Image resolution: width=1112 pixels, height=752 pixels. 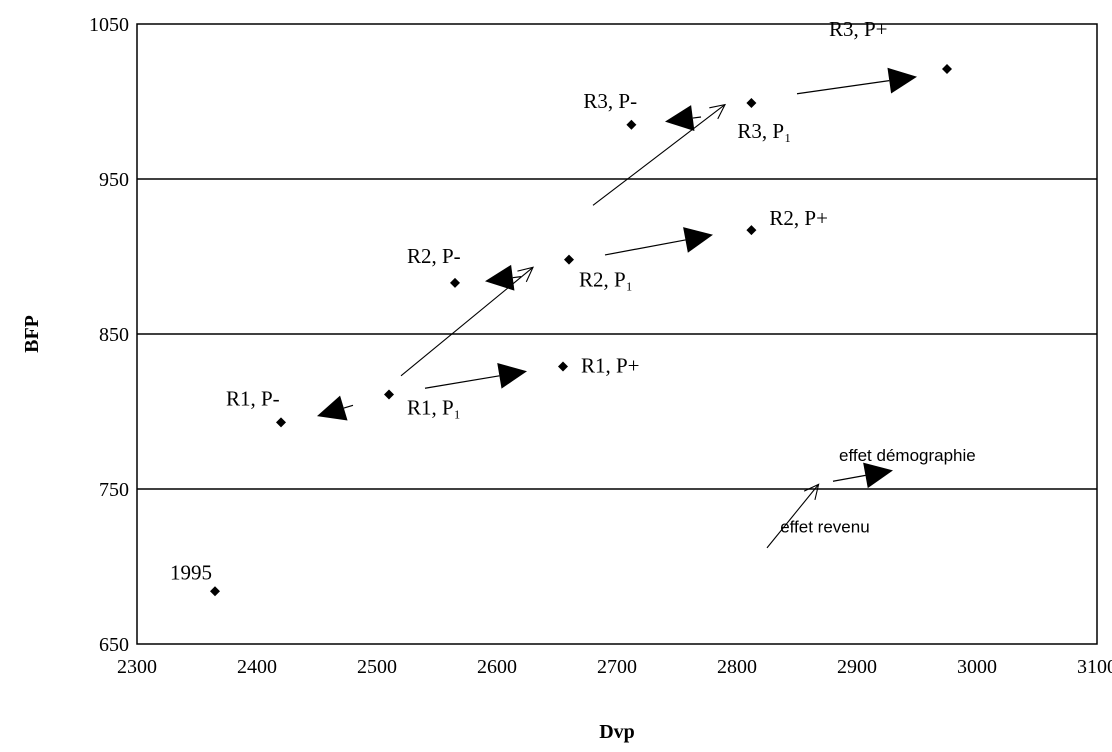 I want to click on y-axis-title: BFP, so click(x=32, y=334).